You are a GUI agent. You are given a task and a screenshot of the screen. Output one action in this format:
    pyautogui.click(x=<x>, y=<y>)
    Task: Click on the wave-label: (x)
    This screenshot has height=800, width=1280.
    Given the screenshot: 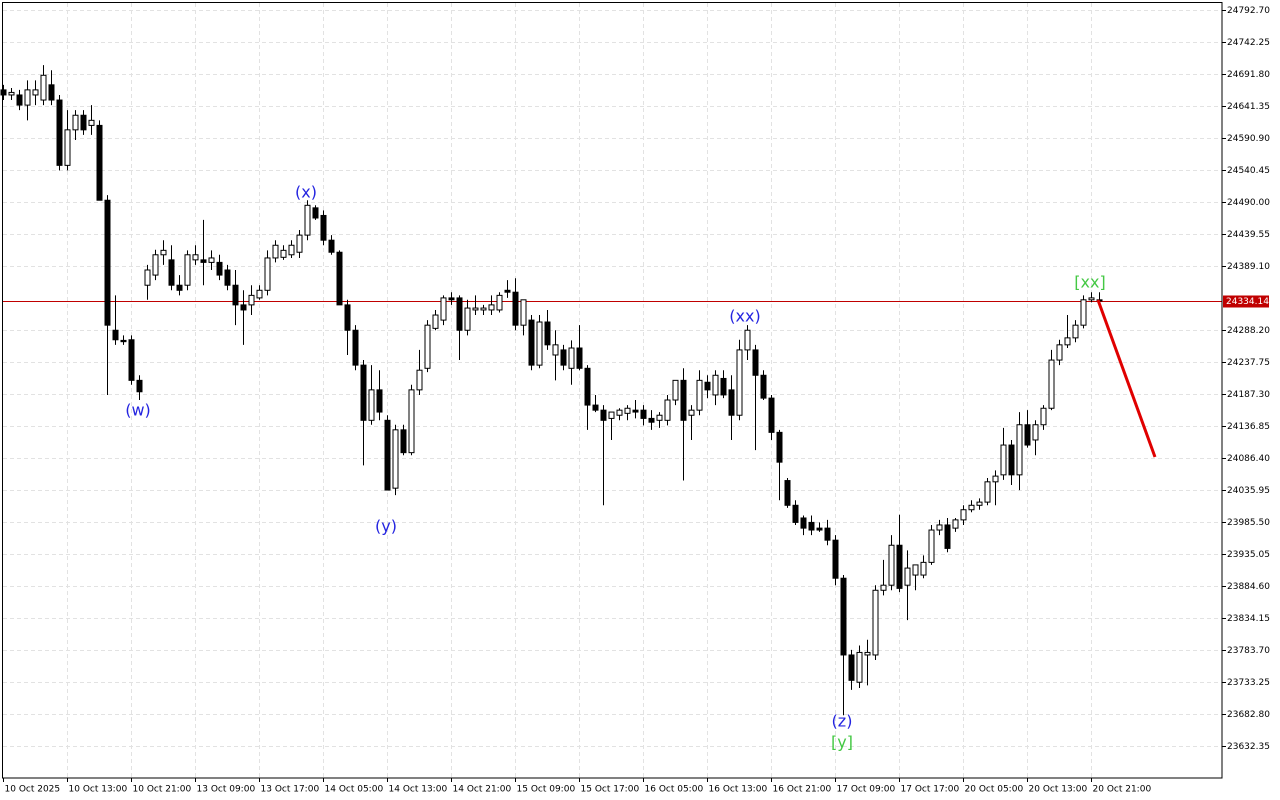 What is the action you would take?
    pyautogui.click(x=306, y=192)
    